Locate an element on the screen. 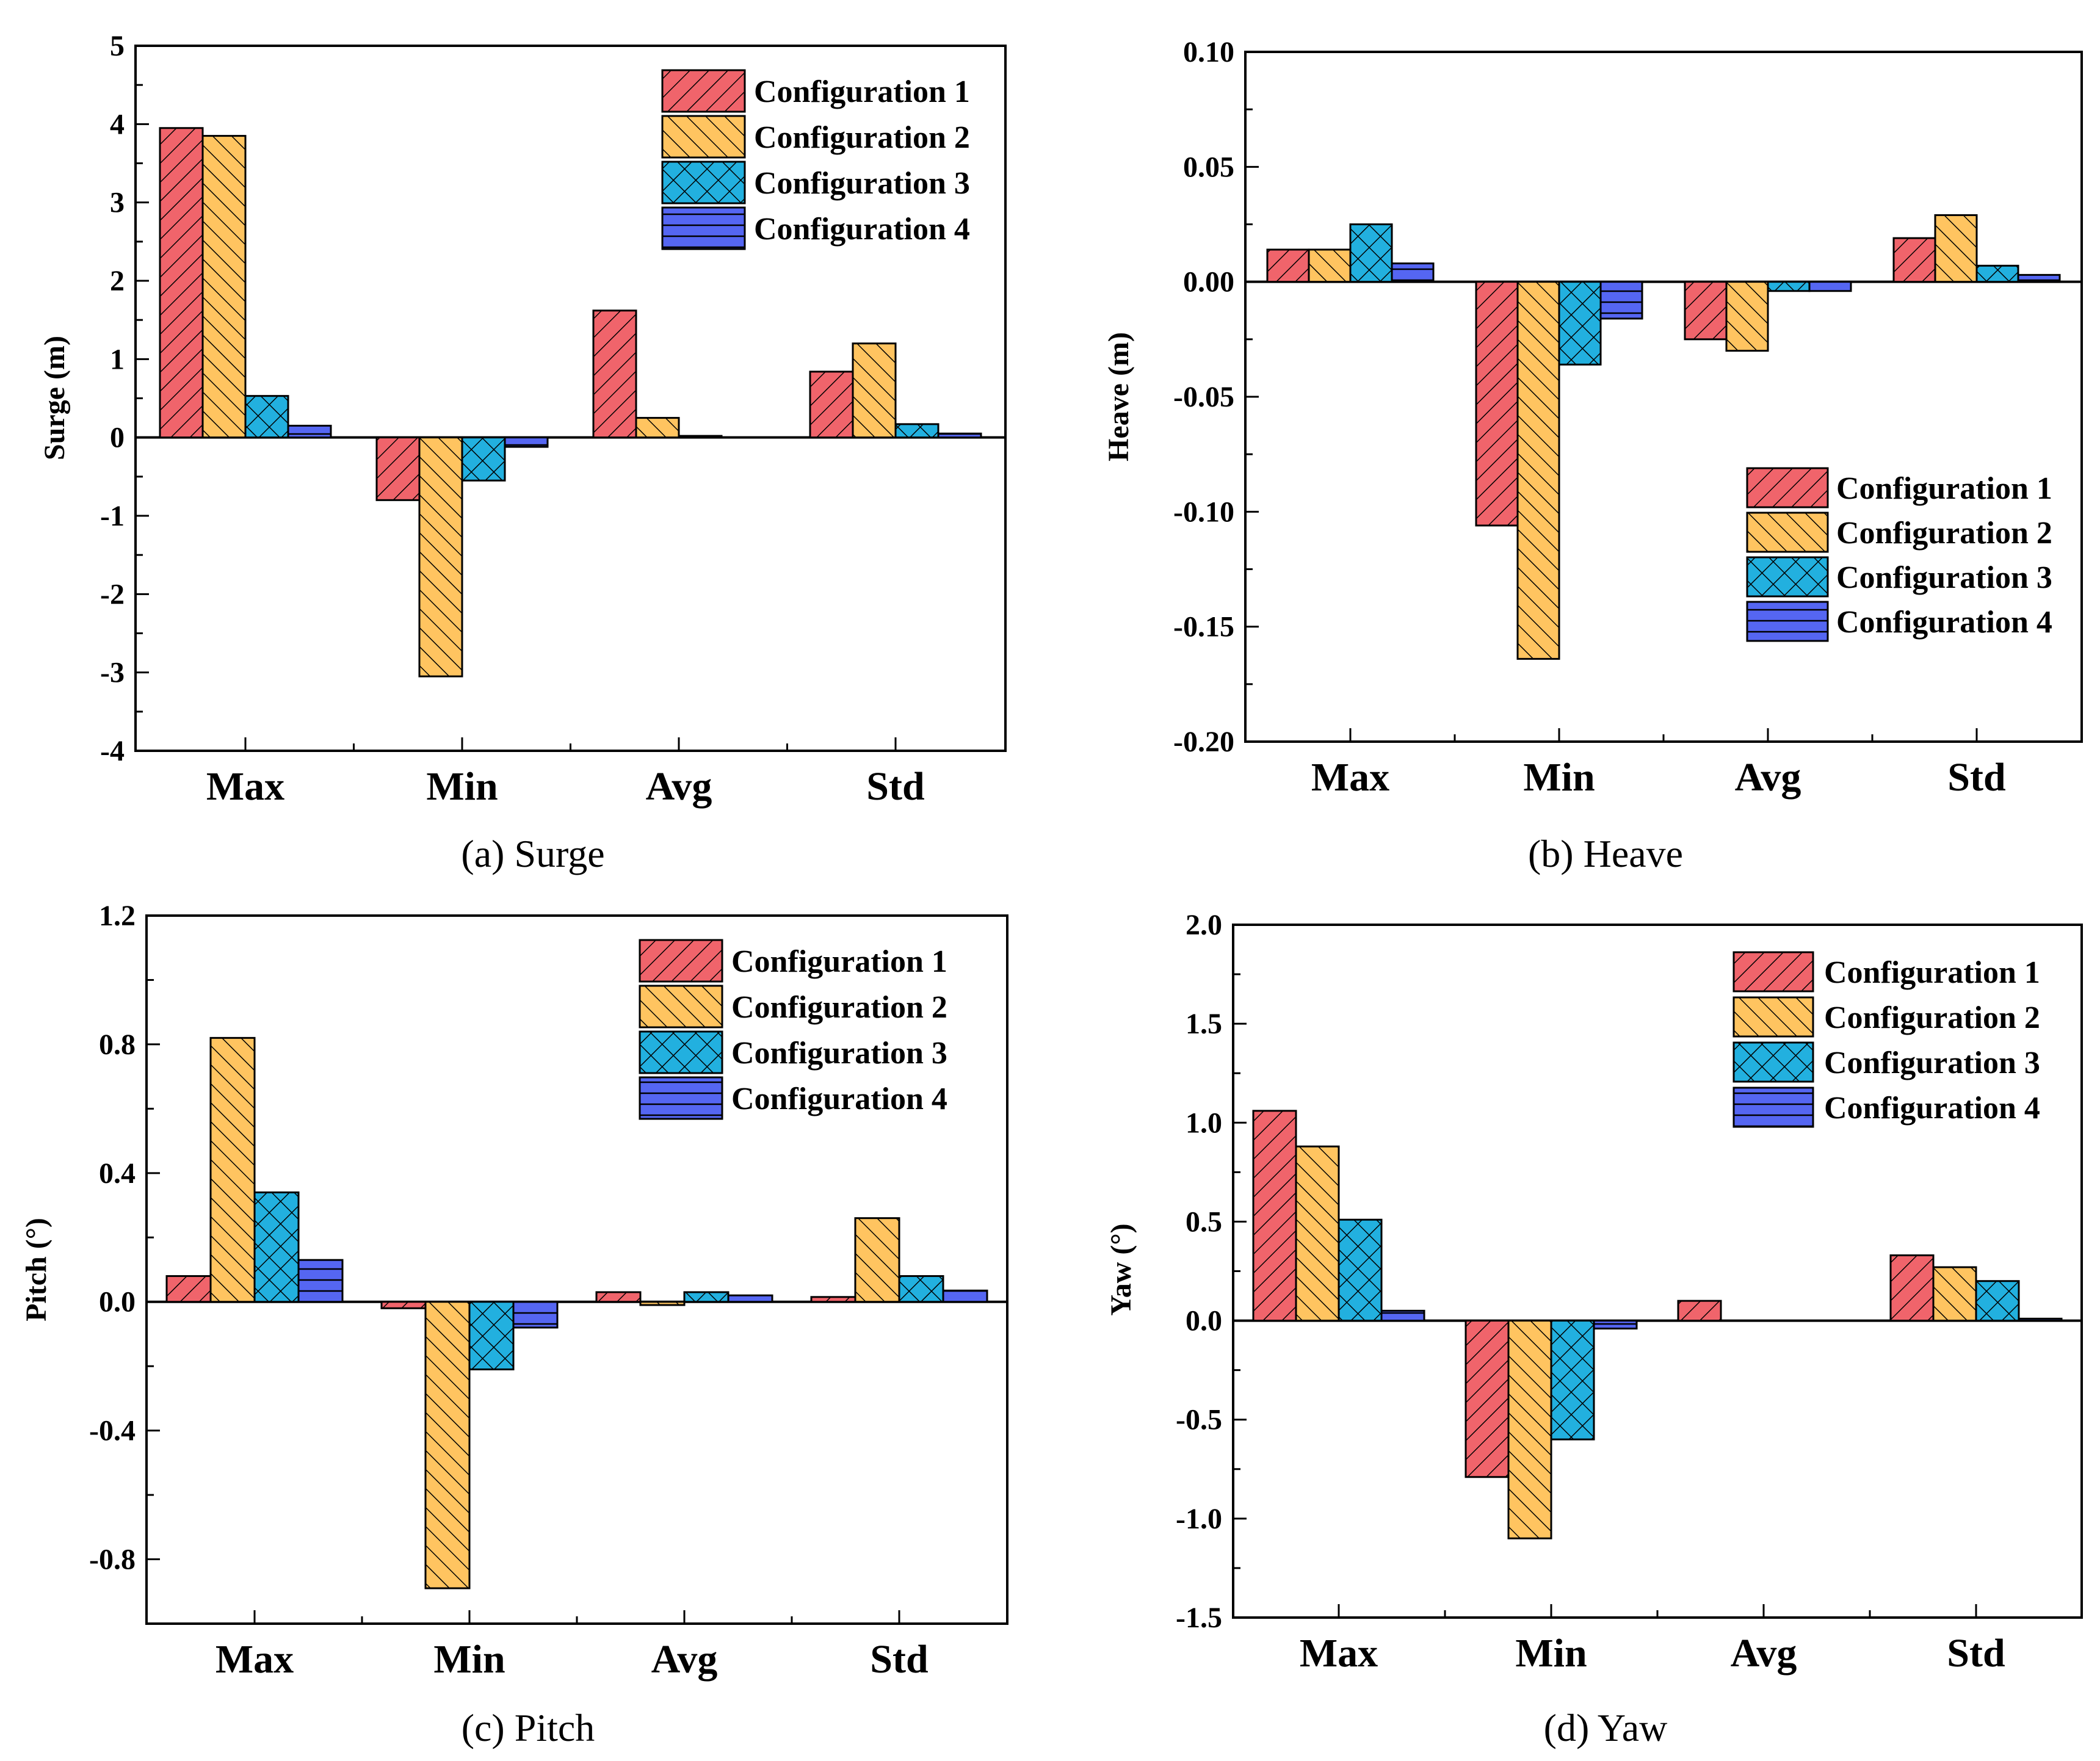  y-tick-label: 5 is located at coordinates (117, 46).